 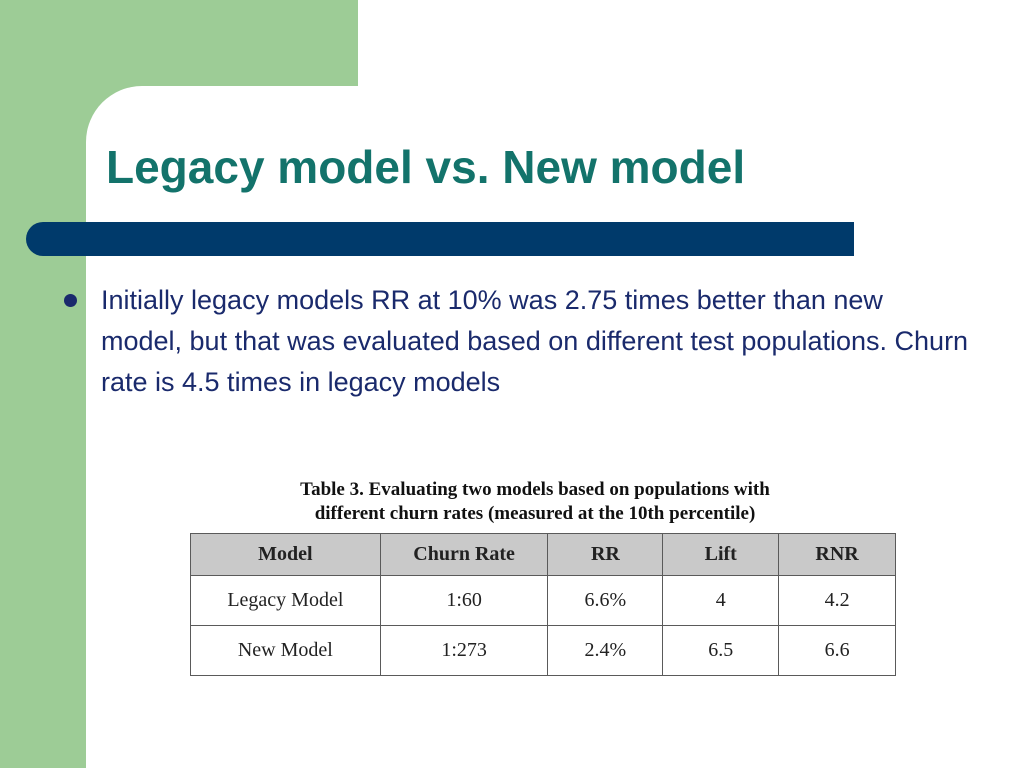 I want to click on cell-model: New Model, so click(x=285, y=650).